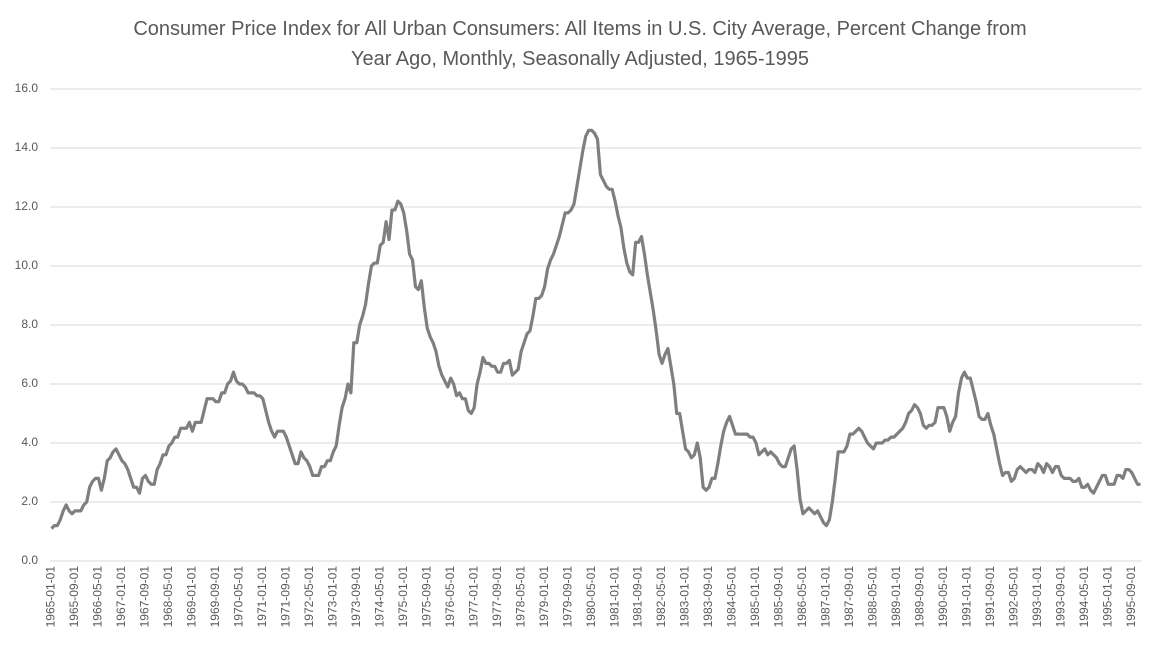  What do you see at coordinates (1107, 597) in the screenshot?
I see `x-tick-label: 1995-01-01` at bounding box center [1107, 597].